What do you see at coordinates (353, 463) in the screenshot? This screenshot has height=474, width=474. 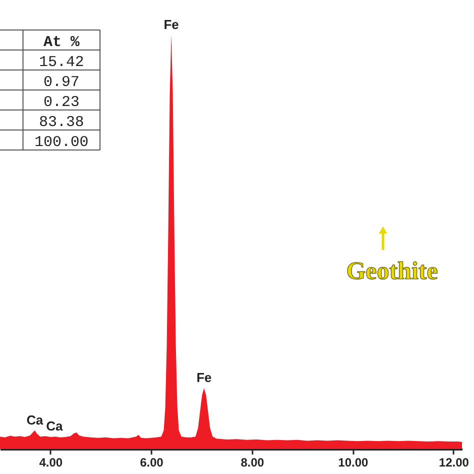 I see `x-tick-label: 10.00` at bounding box center [353, 463].